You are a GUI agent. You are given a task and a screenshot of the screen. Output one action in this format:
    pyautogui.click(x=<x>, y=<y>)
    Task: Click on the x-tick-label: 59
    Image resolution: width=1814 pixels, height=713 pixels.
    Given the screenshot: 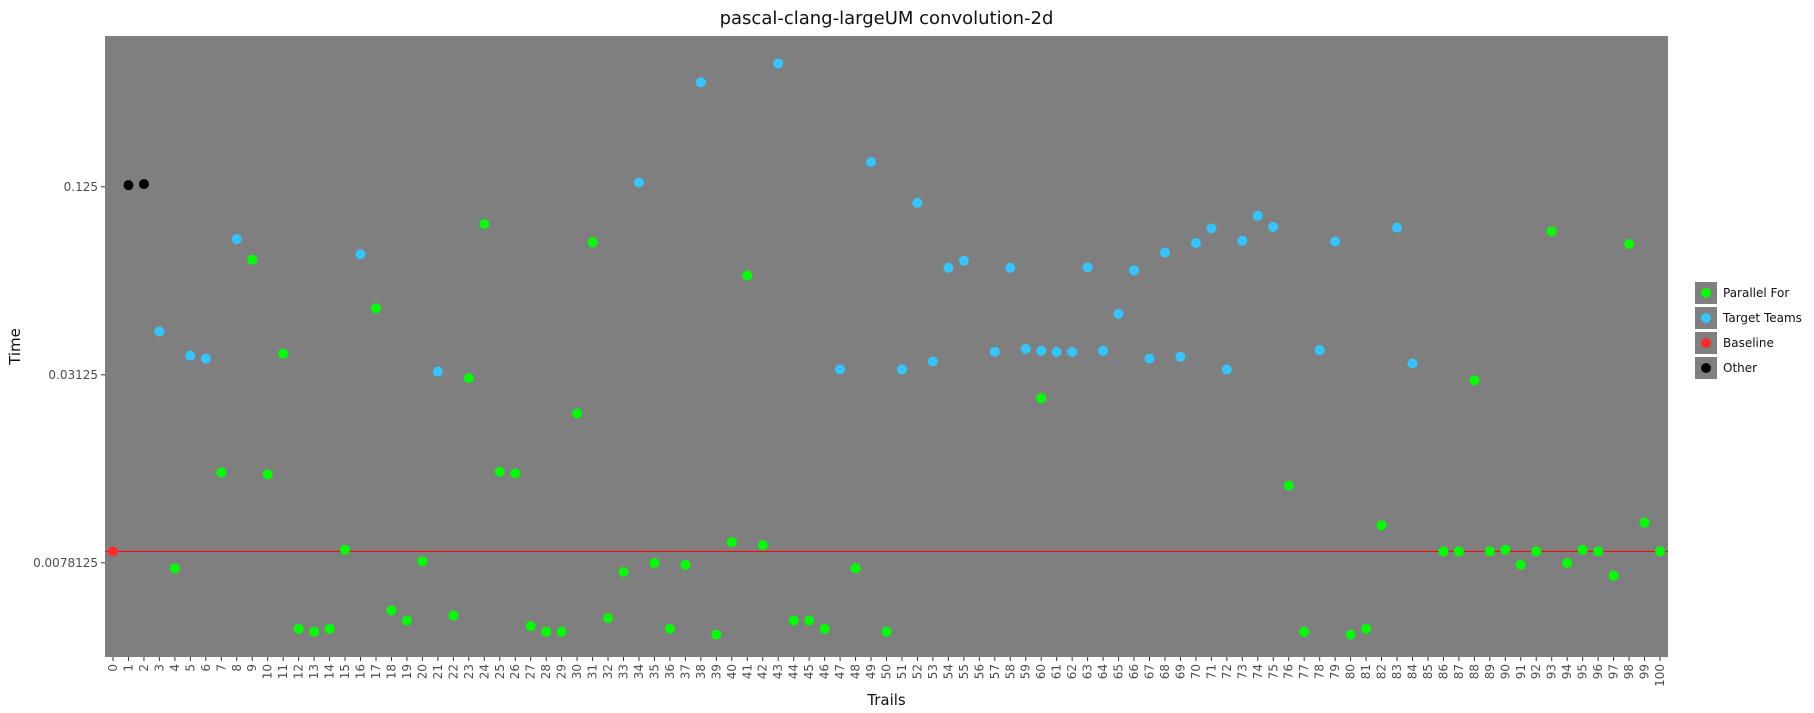 What is the action you would take?
    pyautogui.click(x=1026, y=671)
    